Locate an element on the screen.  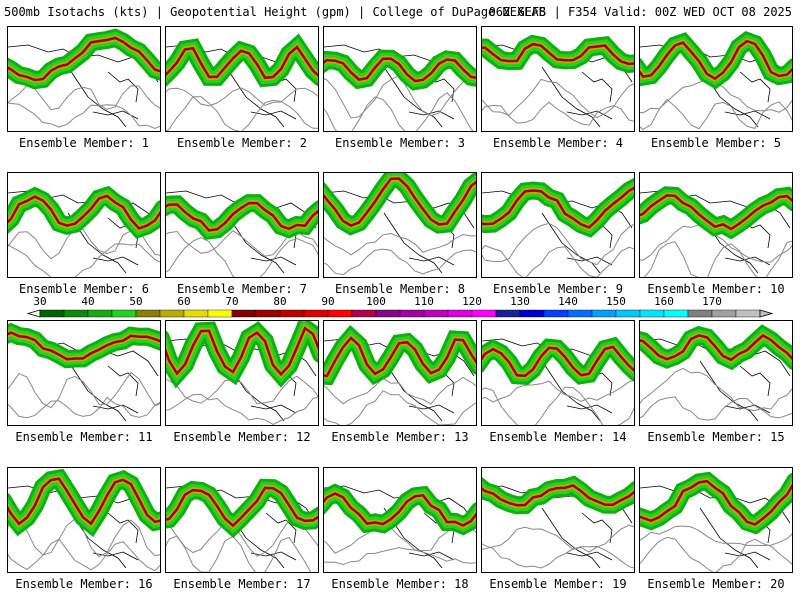
colorbar-tick-label: 140 is located at coordinates (568, 301).